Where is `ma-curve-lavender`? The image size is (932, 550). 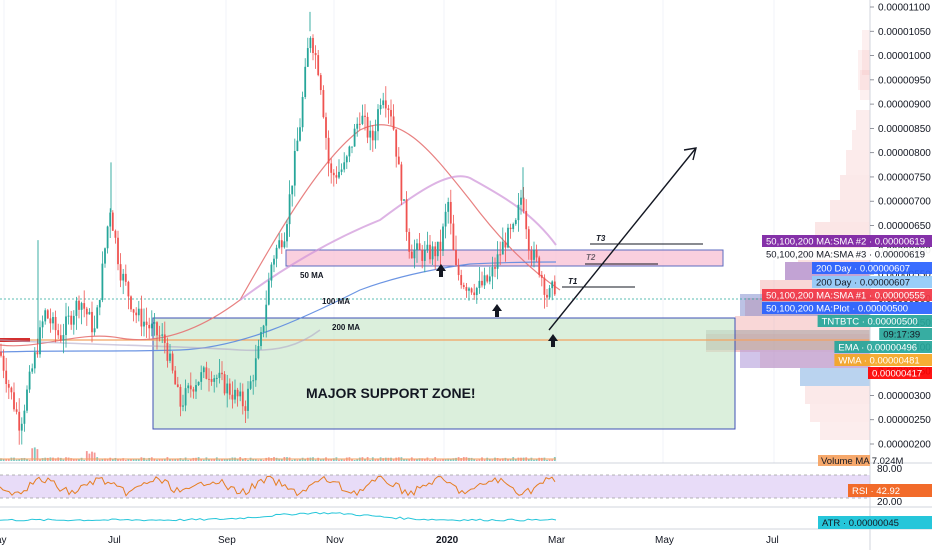 ma-curve-lavender is located at coordinates (398, 238).